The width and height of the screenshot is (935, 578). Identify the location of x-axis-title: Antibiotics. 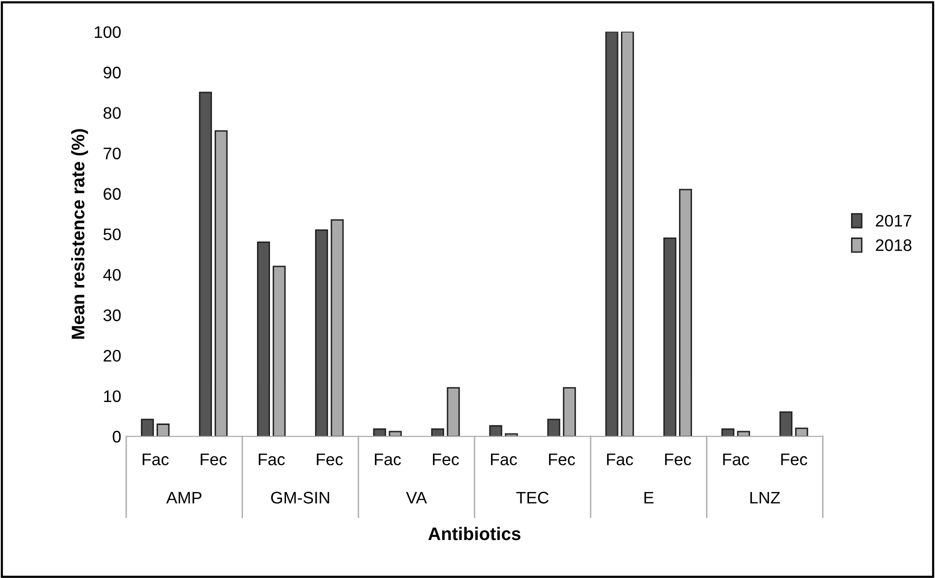
(474, 533).